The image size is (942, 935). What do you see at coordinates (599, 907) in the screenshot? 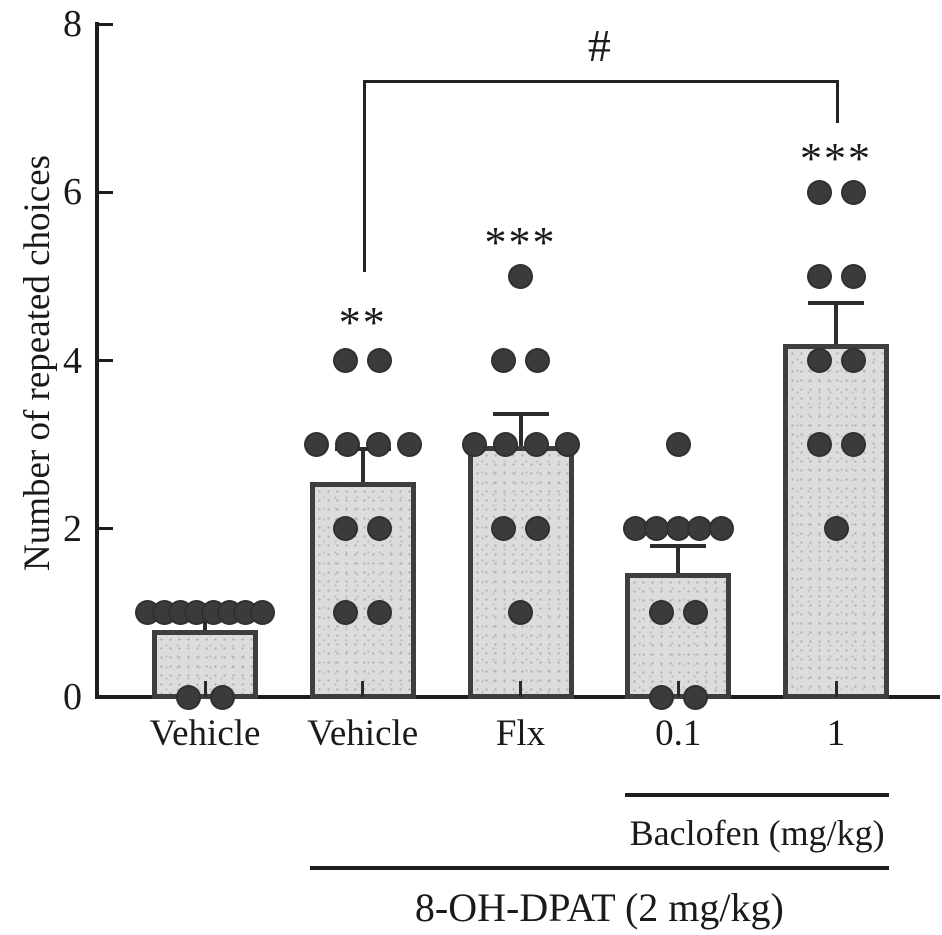
I see `group-label-1: 8-OH-DPAT (2 mg/kg)` at bounding box center [599, 907].